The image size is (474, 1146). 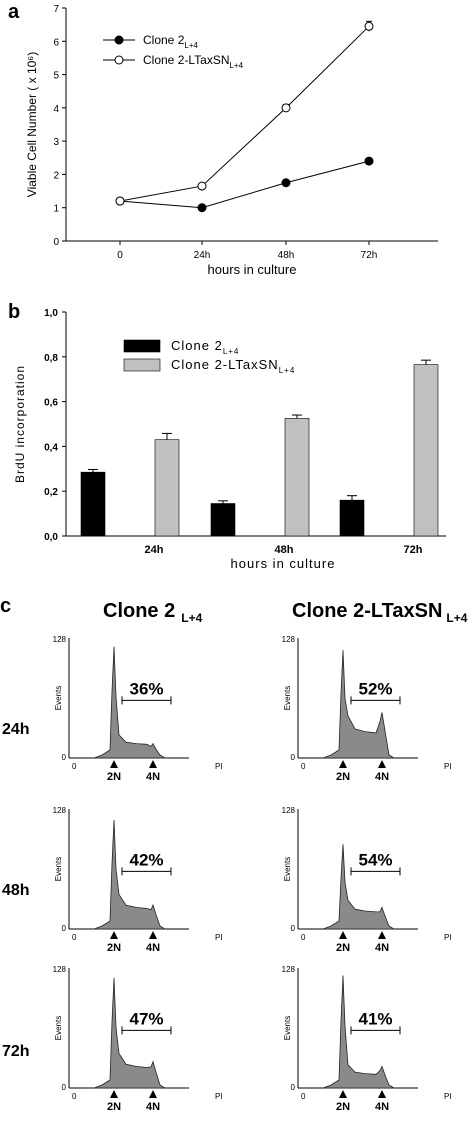 I want to click on y-tick-label: 4, so click(x=56, y=109).